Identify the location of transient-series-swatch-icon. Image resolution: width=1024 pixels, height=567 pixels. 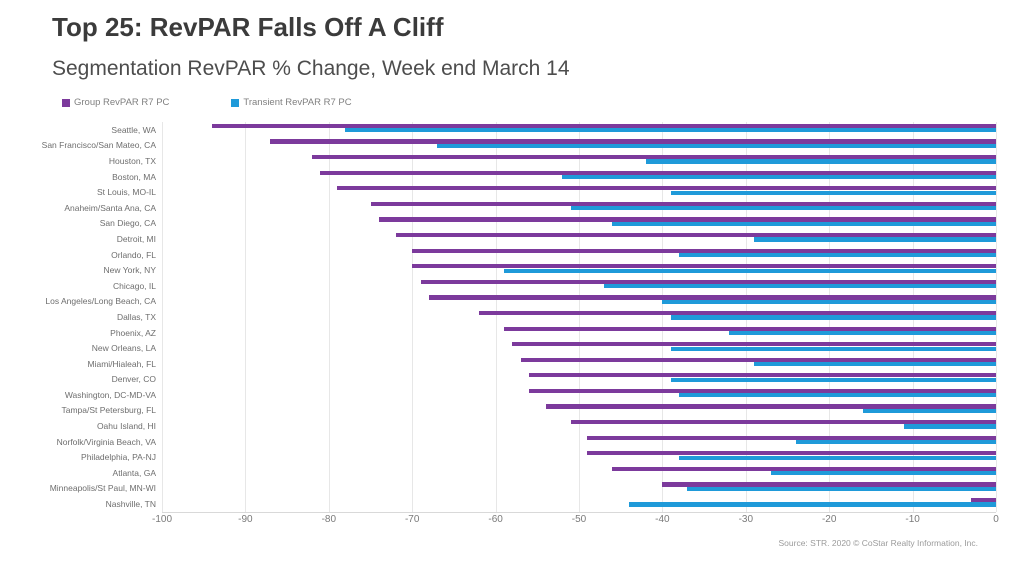
(235, 102).